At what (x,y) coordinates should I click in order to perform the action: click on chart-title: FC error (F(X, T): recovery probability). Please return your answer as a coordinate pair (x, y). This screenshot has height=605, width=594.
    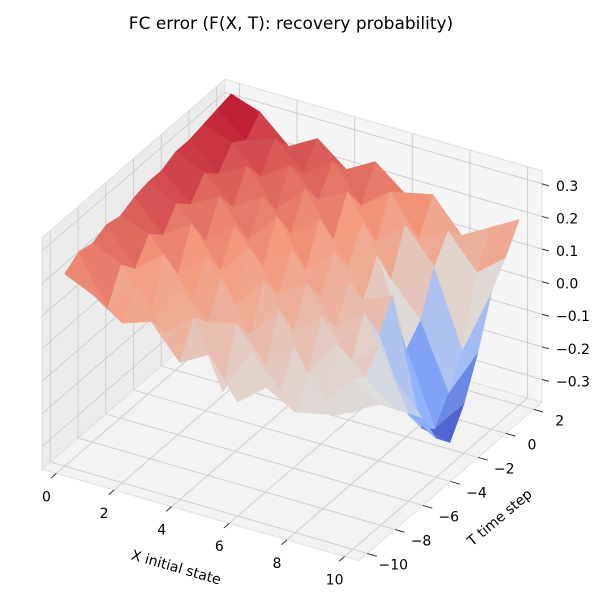
    Looking at the image, I should click on (291, 24).